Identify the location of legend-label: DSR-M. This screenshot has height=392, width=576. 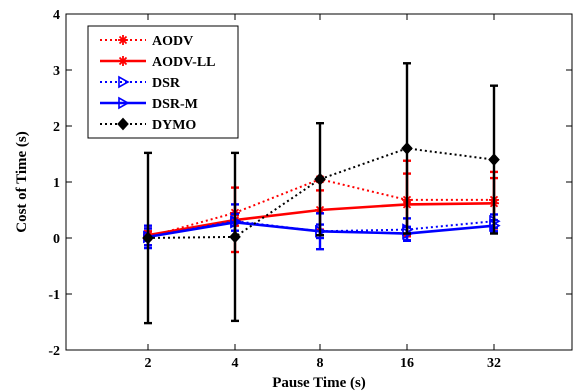
(175, 104).